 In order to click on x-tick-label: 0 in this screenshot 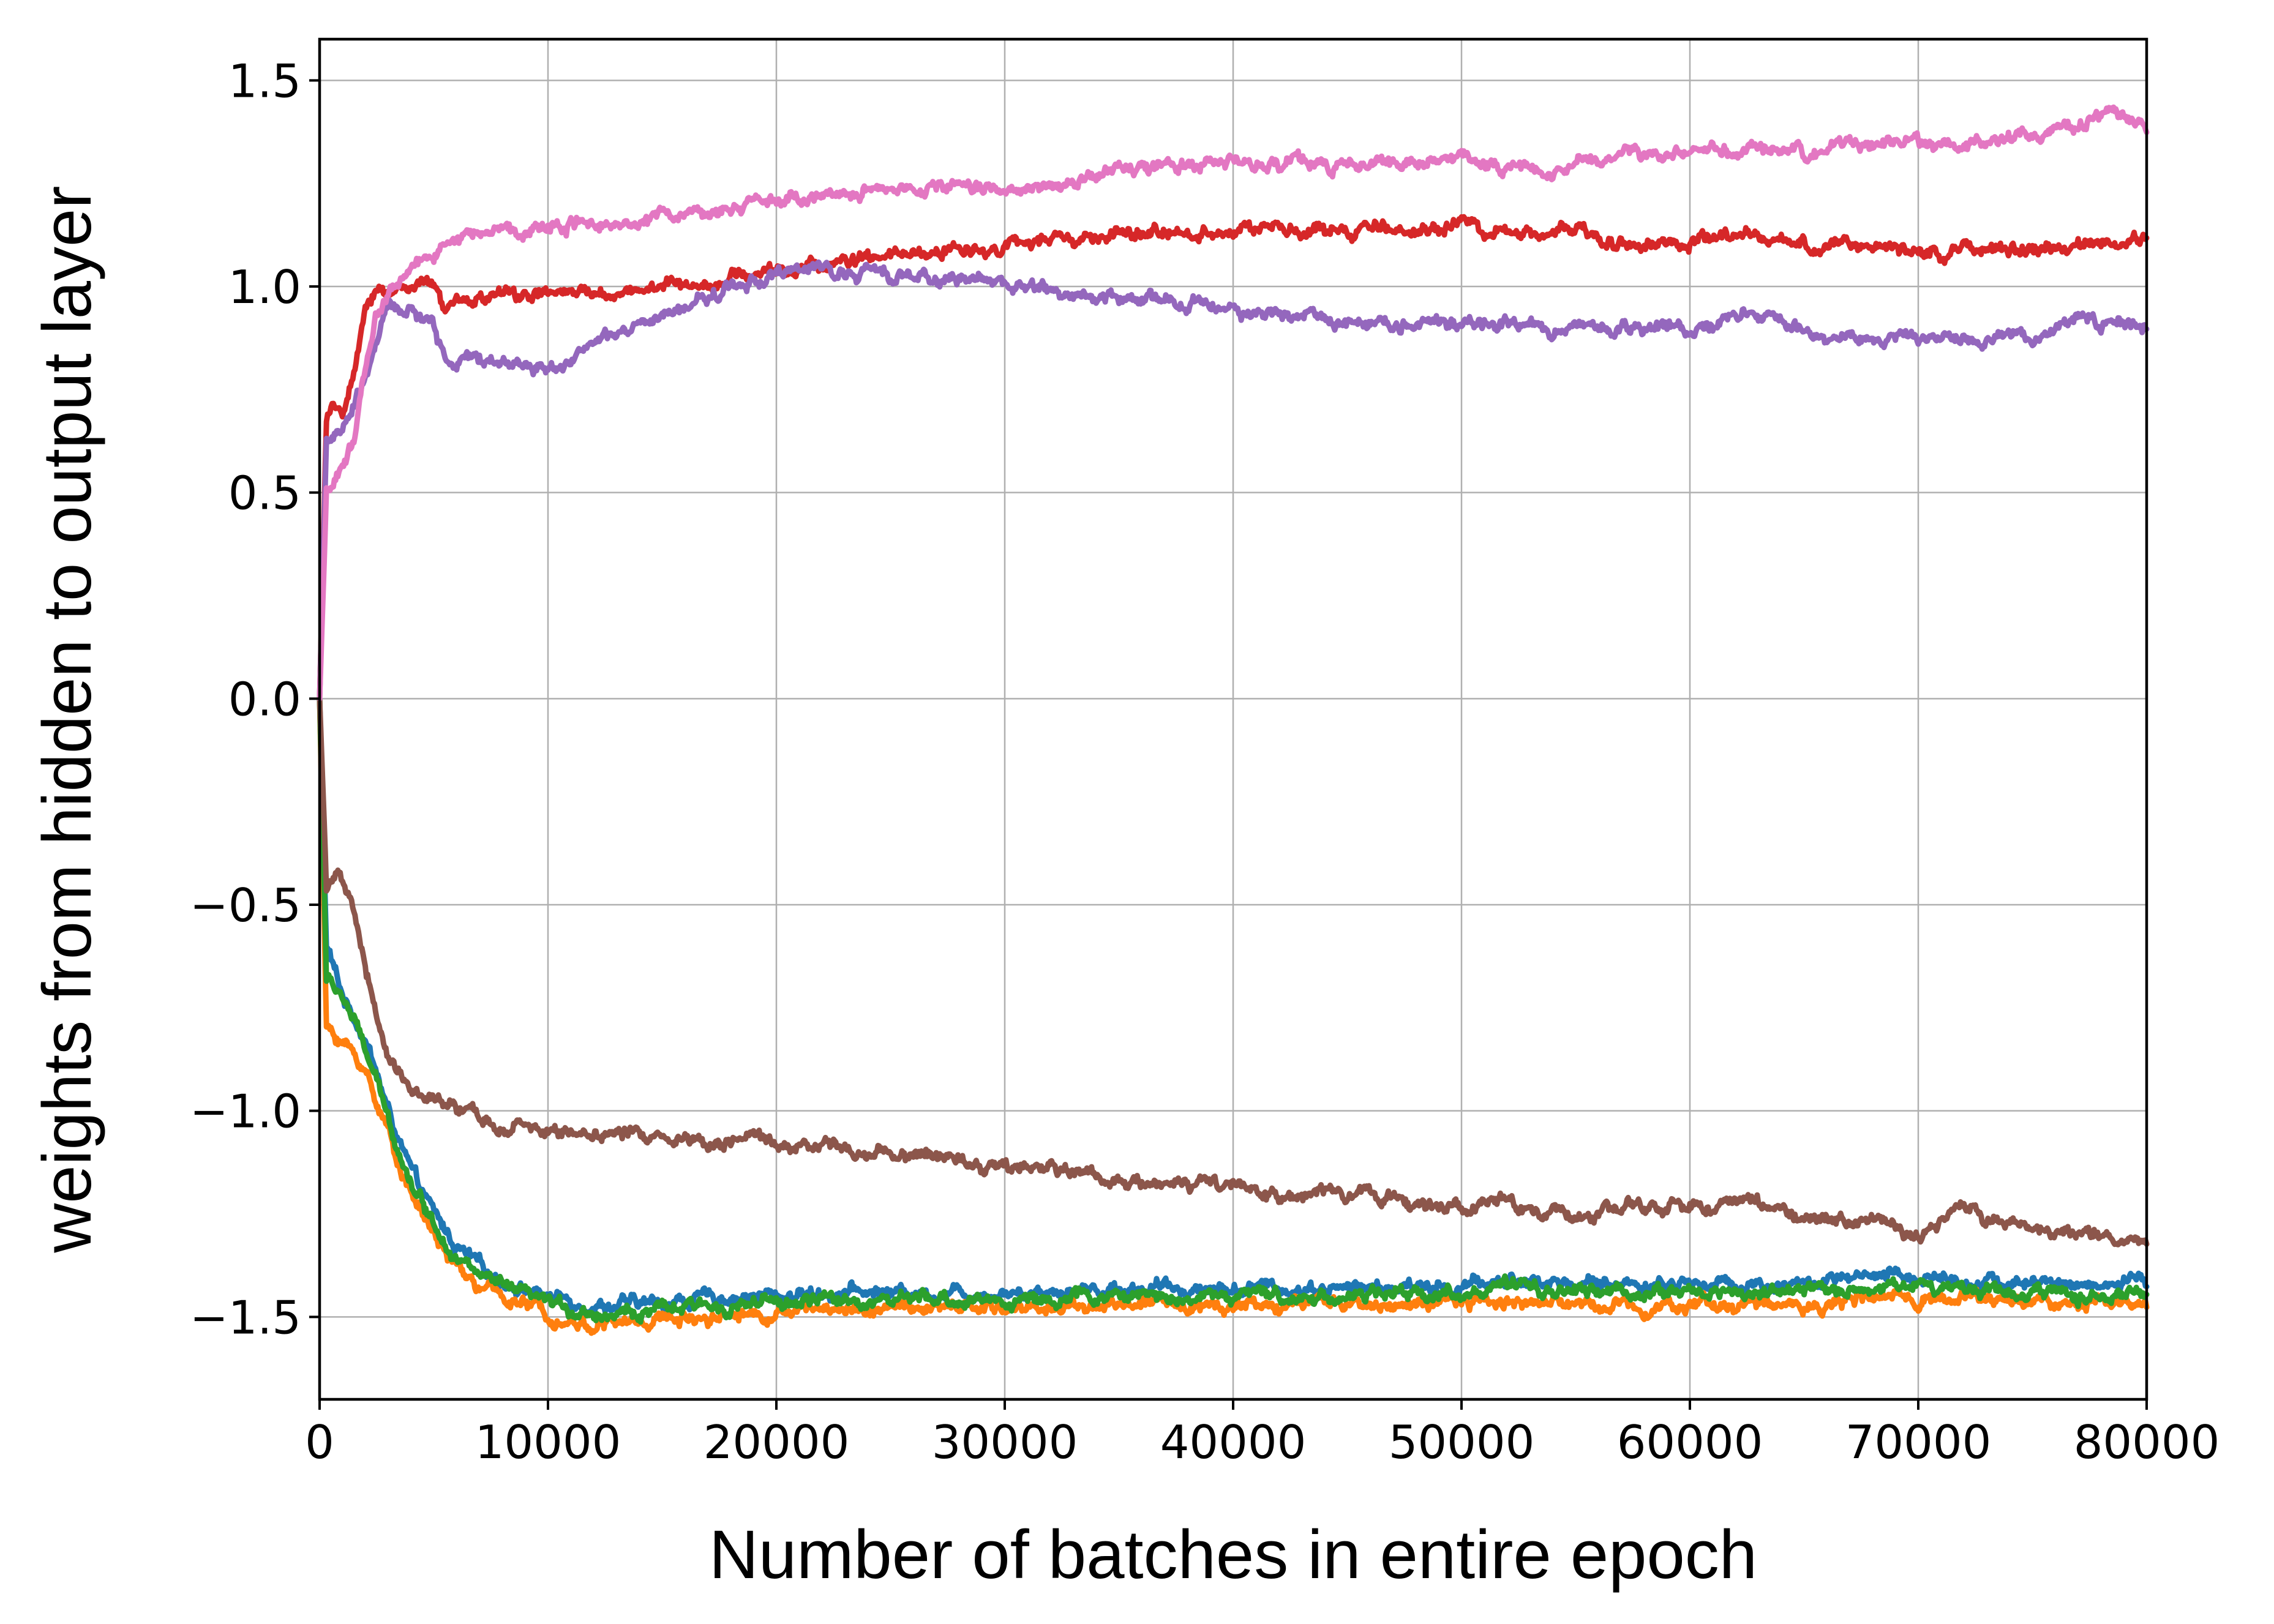, I will do `click(319, 1442)`.